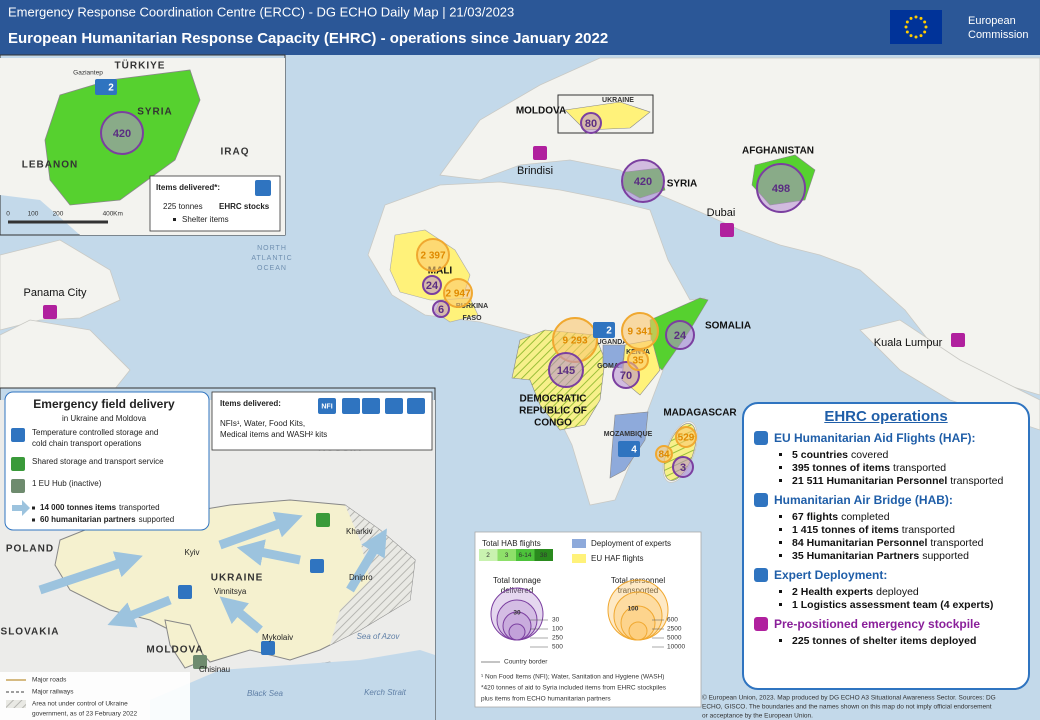 The width and height of the screenshot is (1040, 720). What do you see at coordinates (609, 331) in the screenshot?
I see `badge-label: 2` at bounding box center [609, 331].